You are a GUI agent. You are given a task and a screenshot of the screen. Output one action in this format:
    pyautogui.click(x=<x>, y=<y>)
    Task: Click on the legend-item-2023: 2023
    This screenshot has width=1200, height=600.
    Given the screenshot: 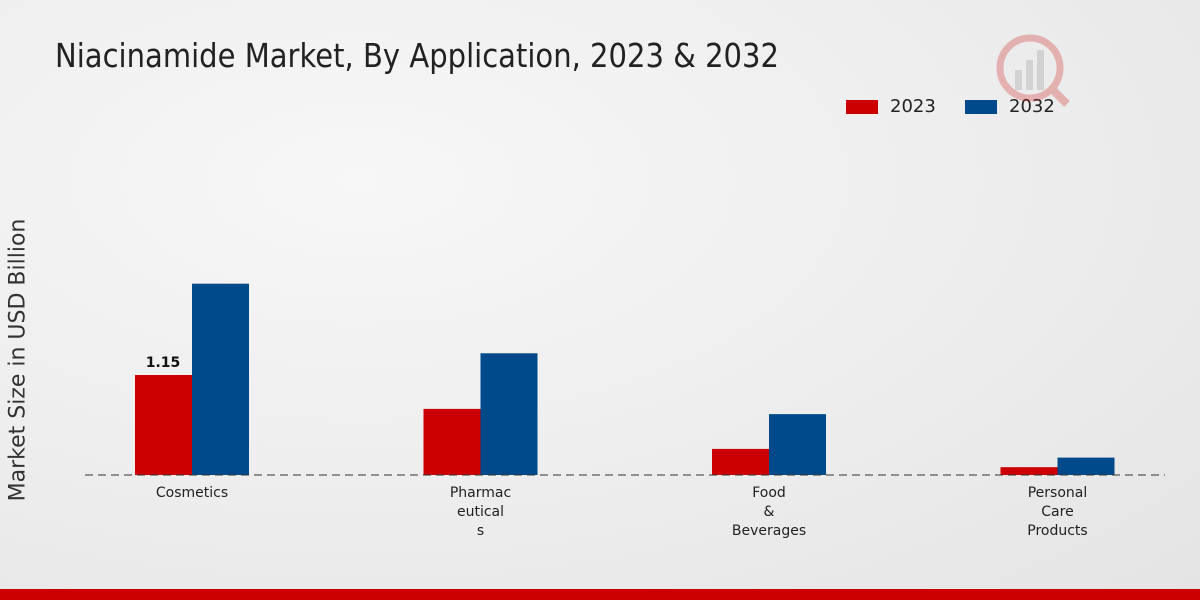 What is the action you would take?
    pyautogui.click(x=891, y=106)
    